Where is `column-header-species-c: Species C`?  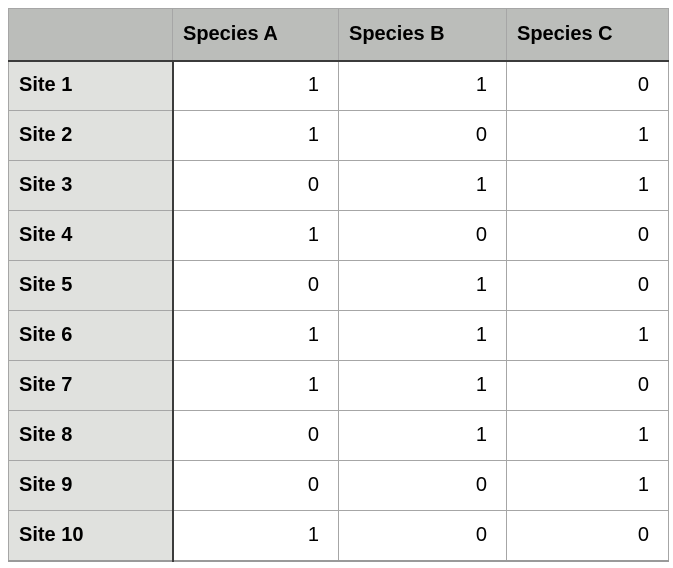 column-header-species-c: Species C is located at coordinates (587, 35).